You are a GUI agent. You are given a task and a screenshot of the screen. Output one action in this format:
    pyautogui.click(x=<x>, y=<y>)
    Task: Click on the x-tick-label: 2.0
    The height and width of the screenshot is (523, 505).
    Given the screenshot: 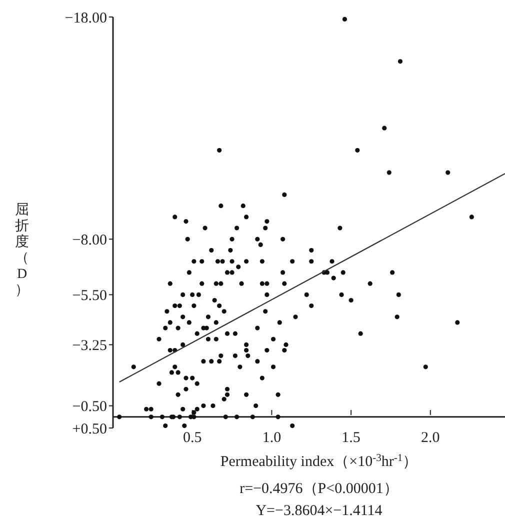 What is the action you would take?
    pyautogui.click(x=430, y=438)
    